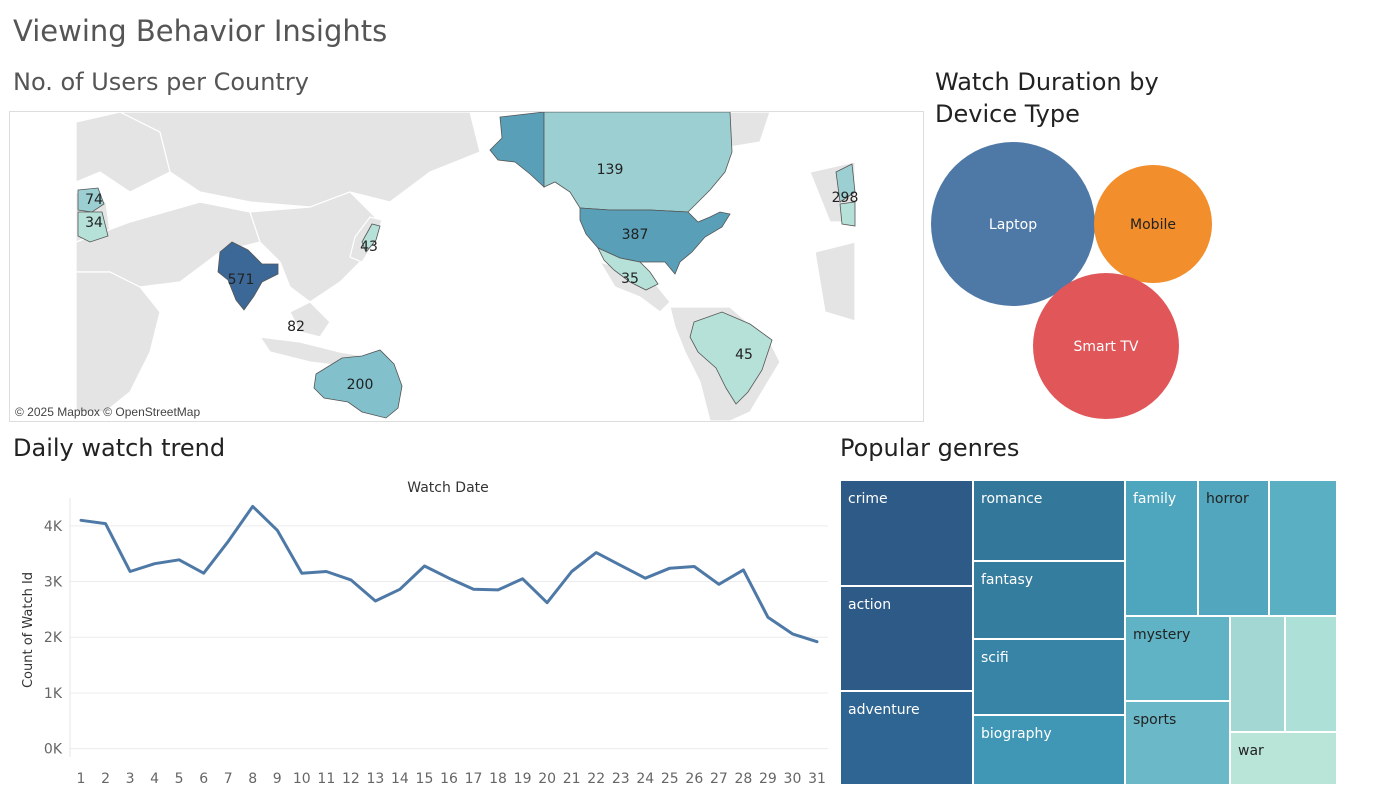  I want to click on y-tick-label: 0K, so click(53, 750).